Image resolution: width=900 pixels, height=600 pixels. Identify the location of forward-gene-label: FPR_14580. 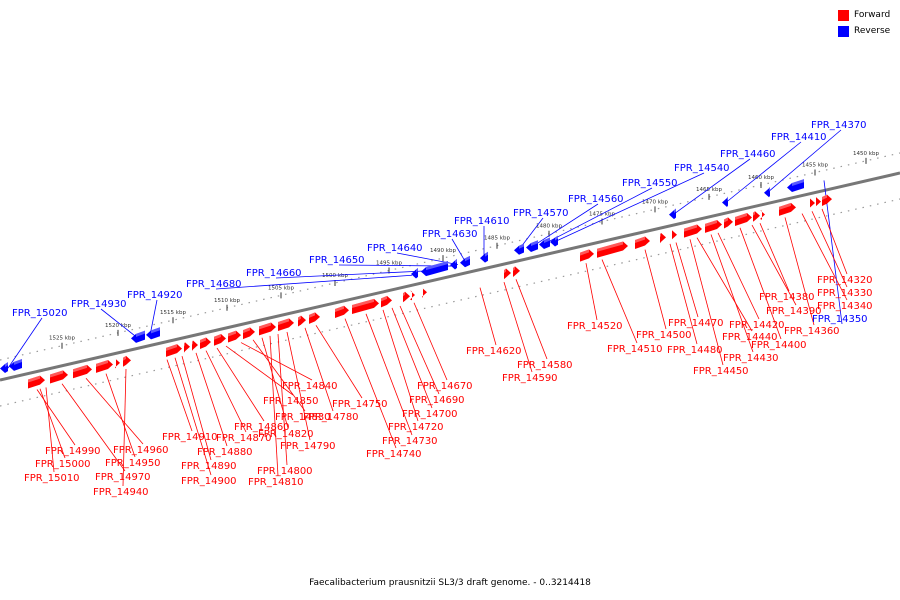
(545, 365).